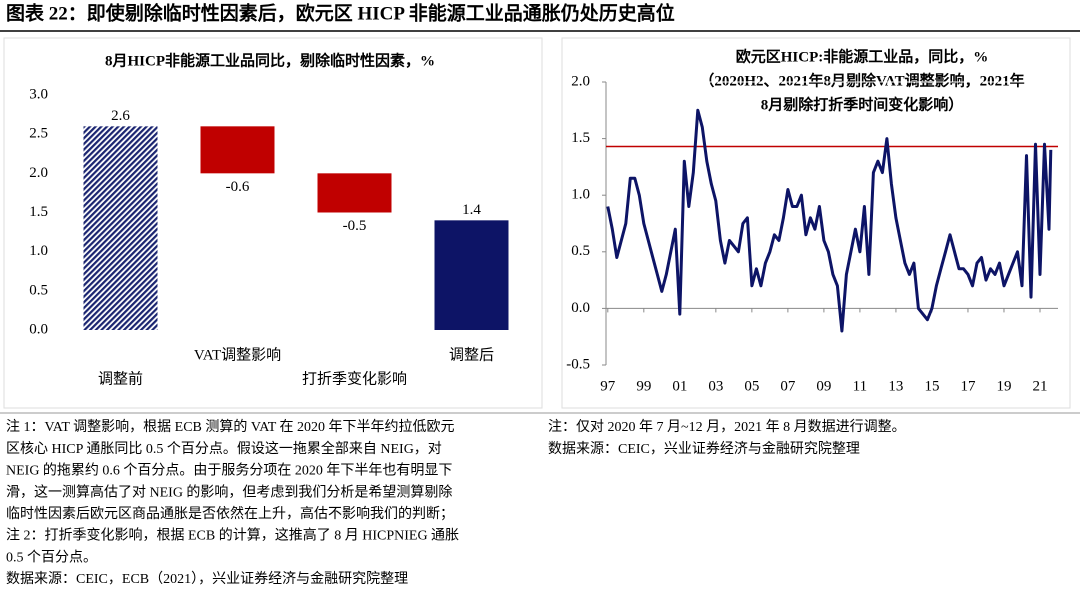 The height and width of the screenshot is (599, 1080). I want to click on x-tick-label: 17, so click(968, 386).